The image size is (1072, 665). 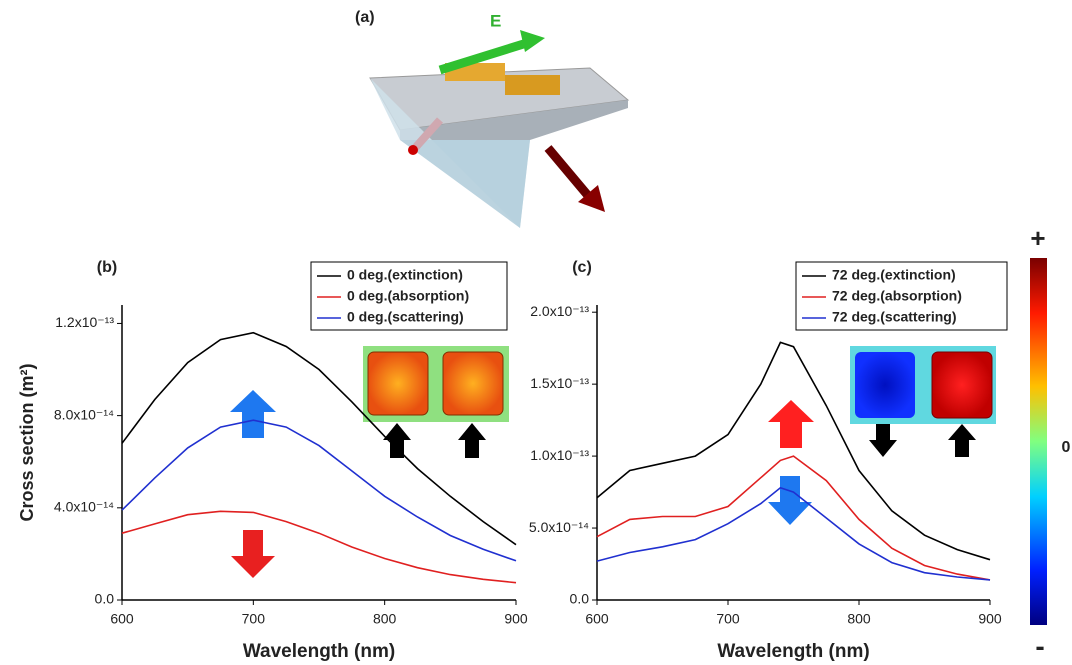 What do you see at coordinates (1037, 238) in the screenshot?
I see `colorbar-label: +` at bounding box center [1037, 238].